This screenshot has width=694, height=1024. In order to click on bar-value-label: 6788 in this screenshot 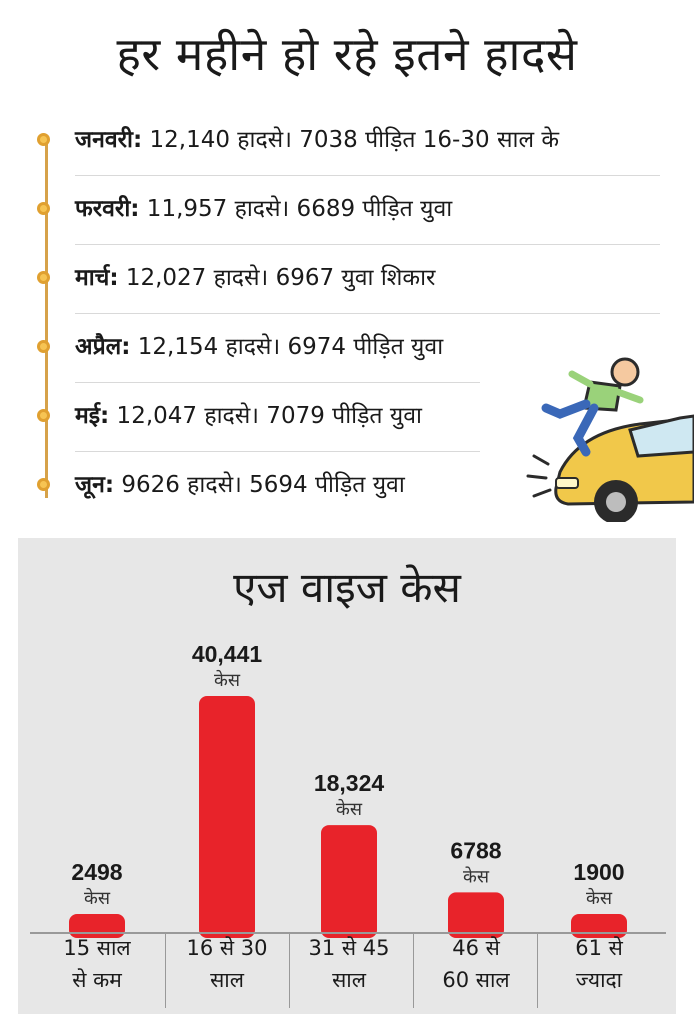, I will do `click(475, 850)`.